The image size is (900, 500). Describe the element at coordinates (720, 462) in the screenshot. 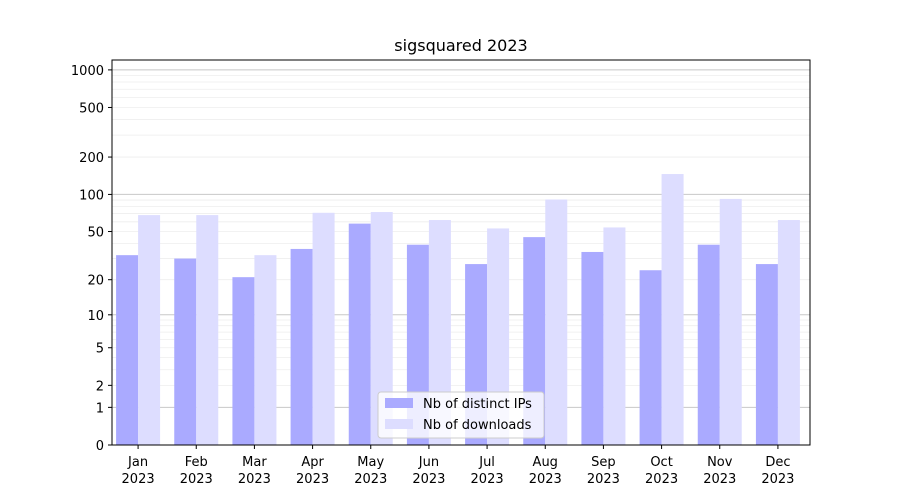

I see `x-tick-label-month: Nov` at that location.